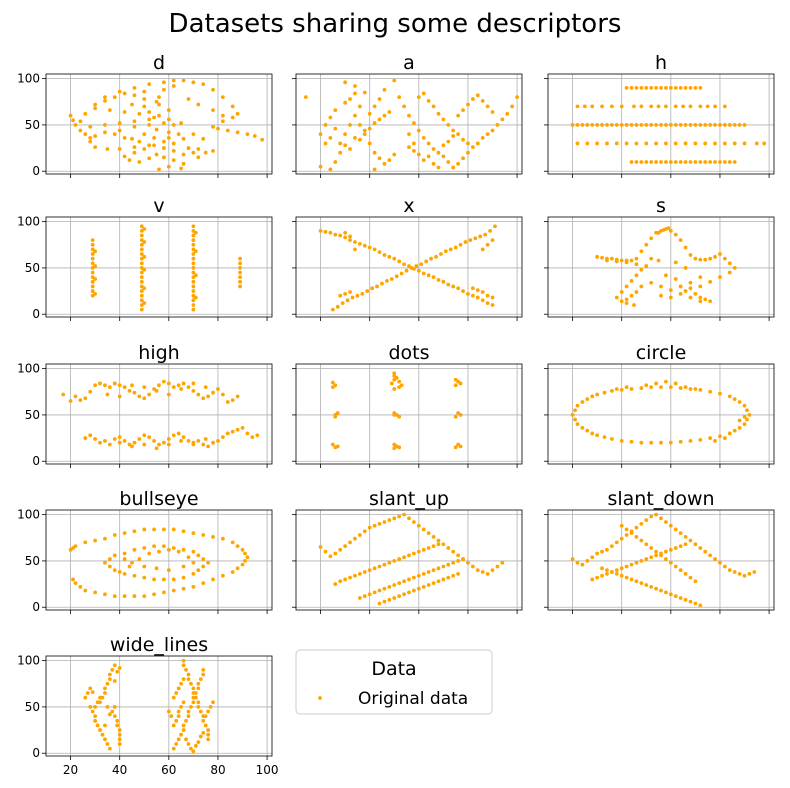 Image resolution: width=790 pixels, height=788 pixels. I want to click on y-tick-label: 0, so click(36, 171).